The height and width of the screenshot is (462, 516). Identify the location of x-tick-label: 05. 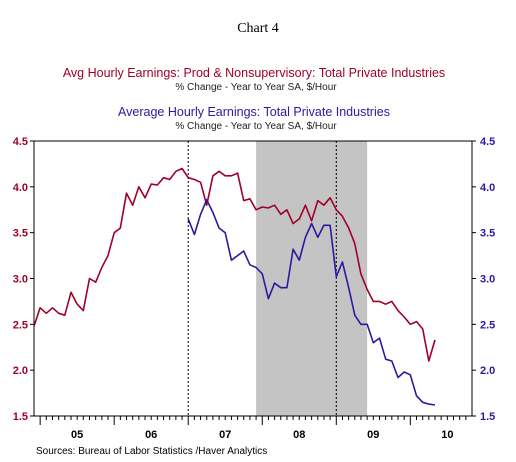
(77, 435).